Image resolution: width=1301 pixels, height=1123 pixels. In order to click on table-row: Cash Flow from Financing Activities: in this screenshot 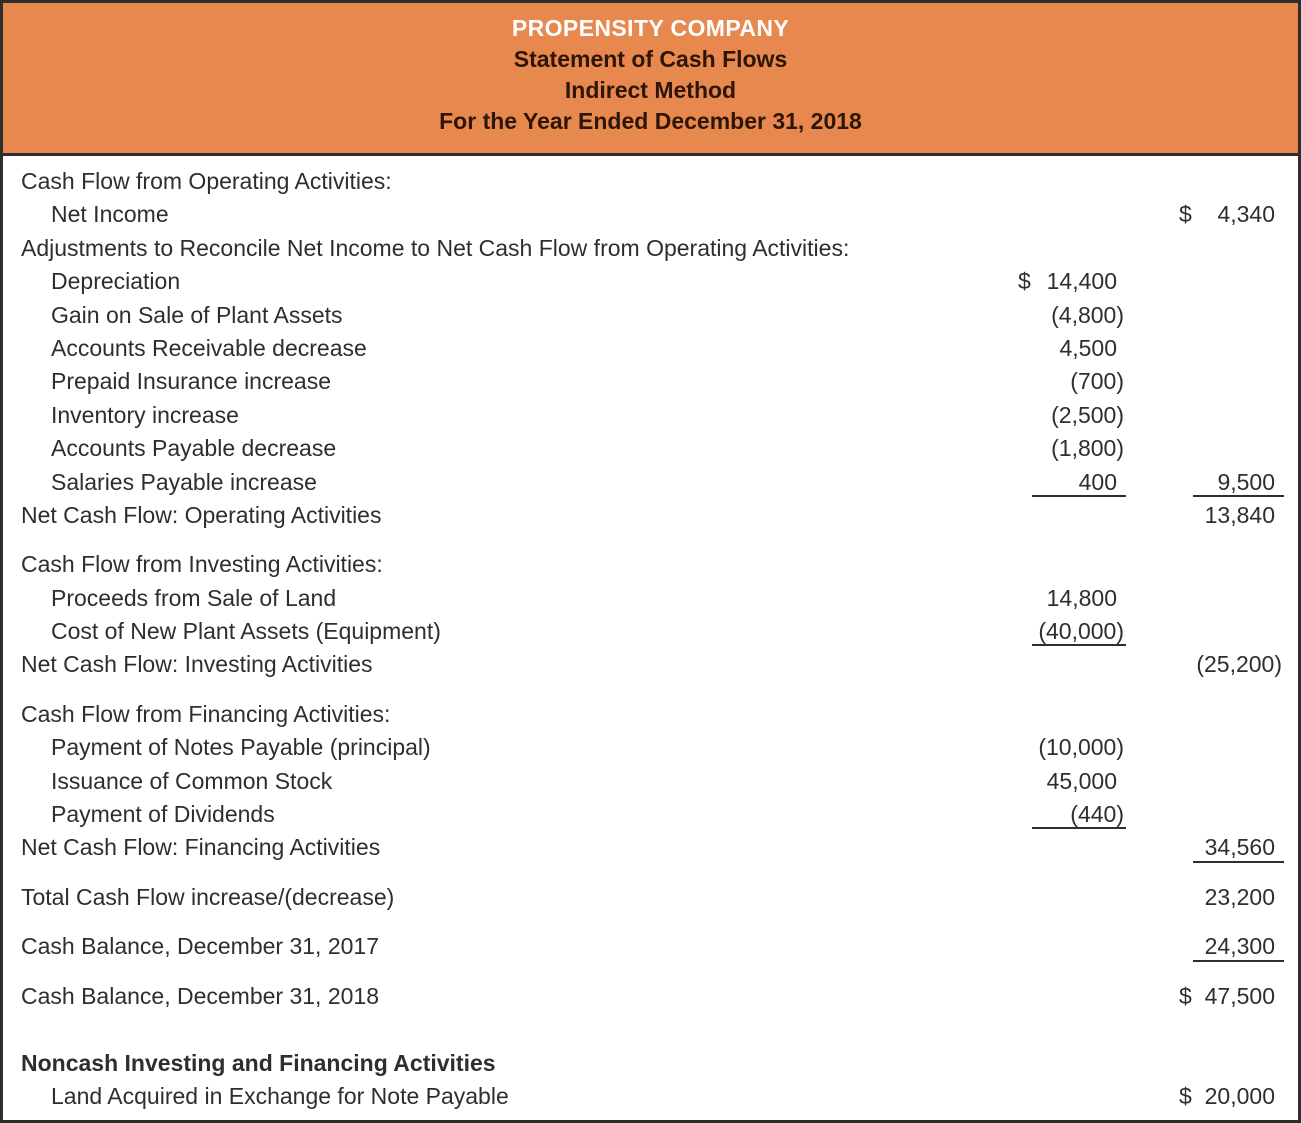, I will do `click(650, 714)`.